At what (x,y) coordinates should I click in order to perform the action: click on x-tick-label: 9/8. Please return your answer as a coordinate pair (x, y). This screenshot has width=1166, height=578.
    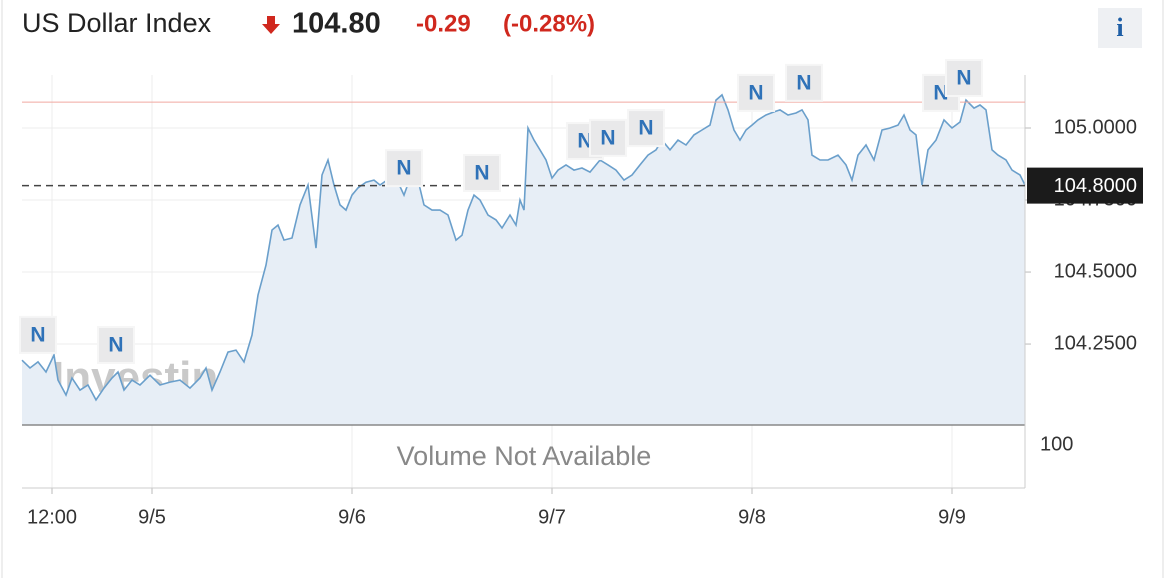
    Looking at the image, I should click on (752, 517).